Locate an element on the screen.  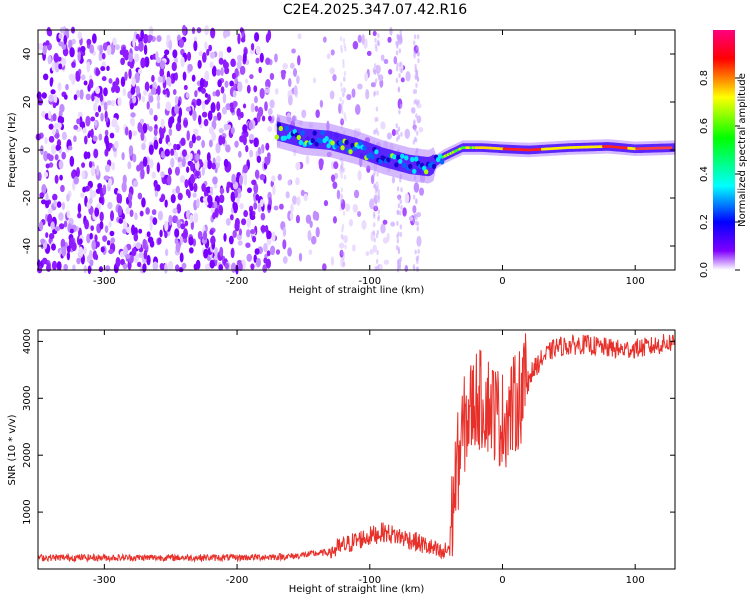
signal-tone is located at coordinates (671, 148).